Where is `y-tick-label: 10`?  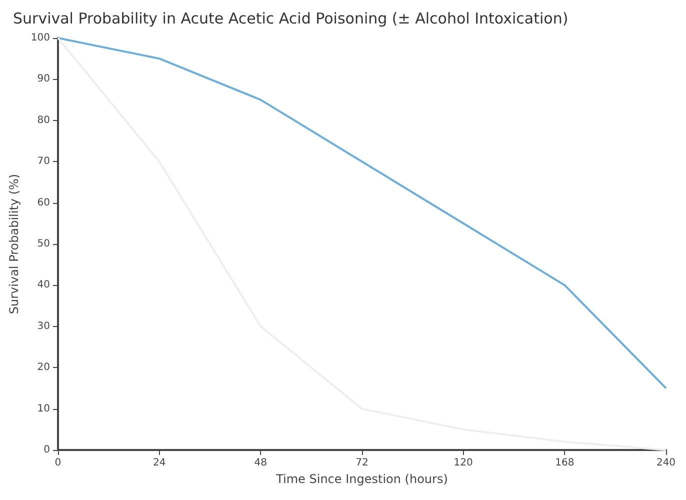
y-tick-label: 10 is located at coordinates (43, 408).